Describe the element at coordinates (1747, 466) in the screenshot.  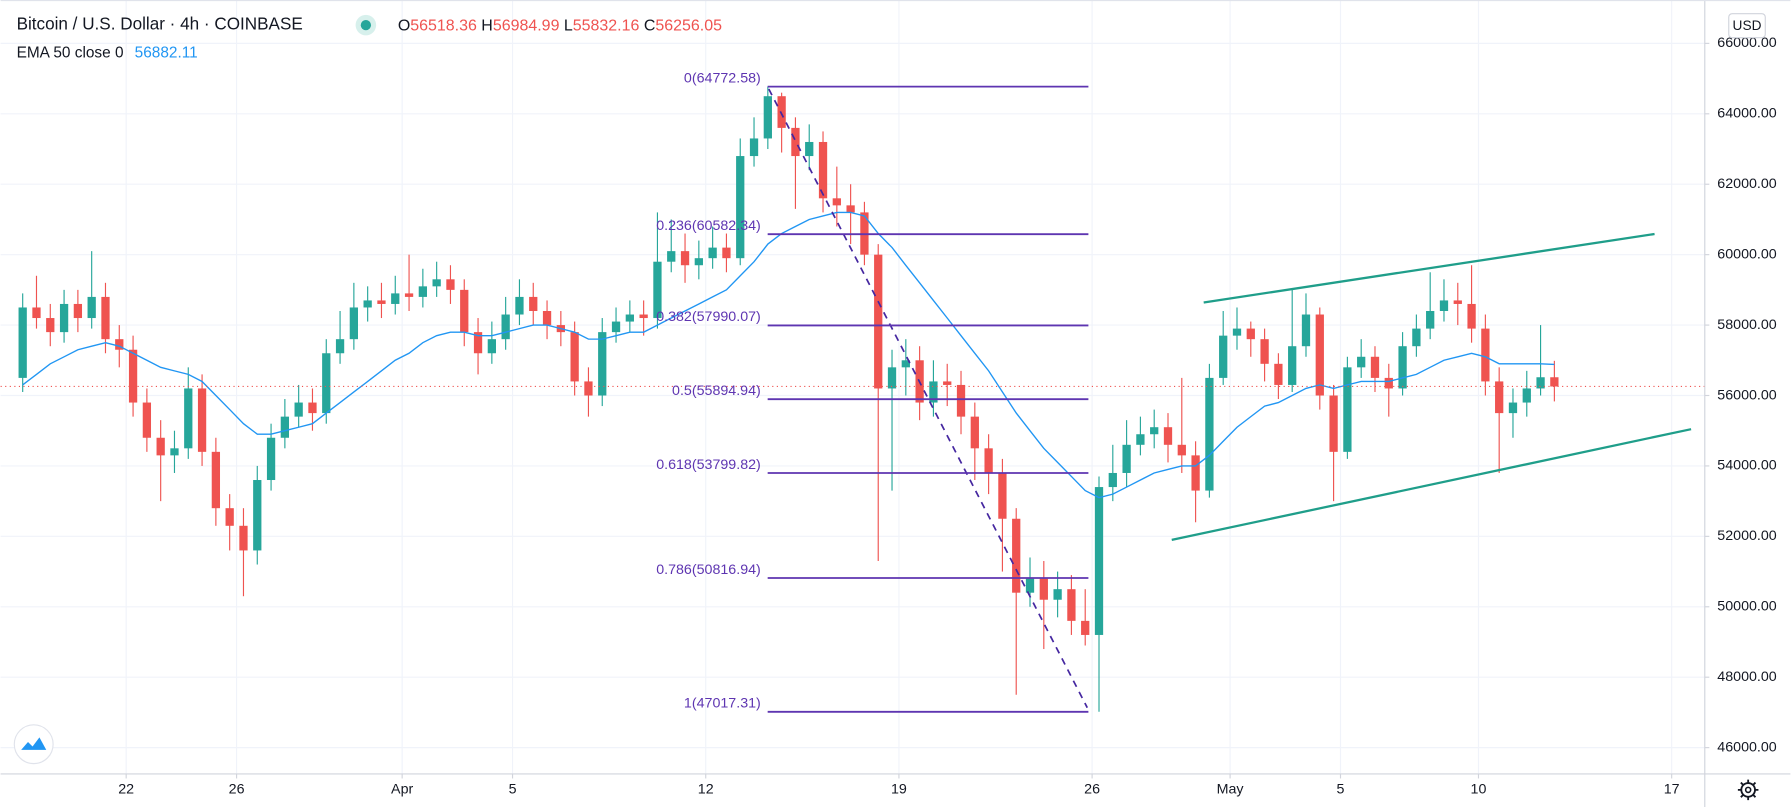
I see `y-tick-label: 54000.00` at that location.